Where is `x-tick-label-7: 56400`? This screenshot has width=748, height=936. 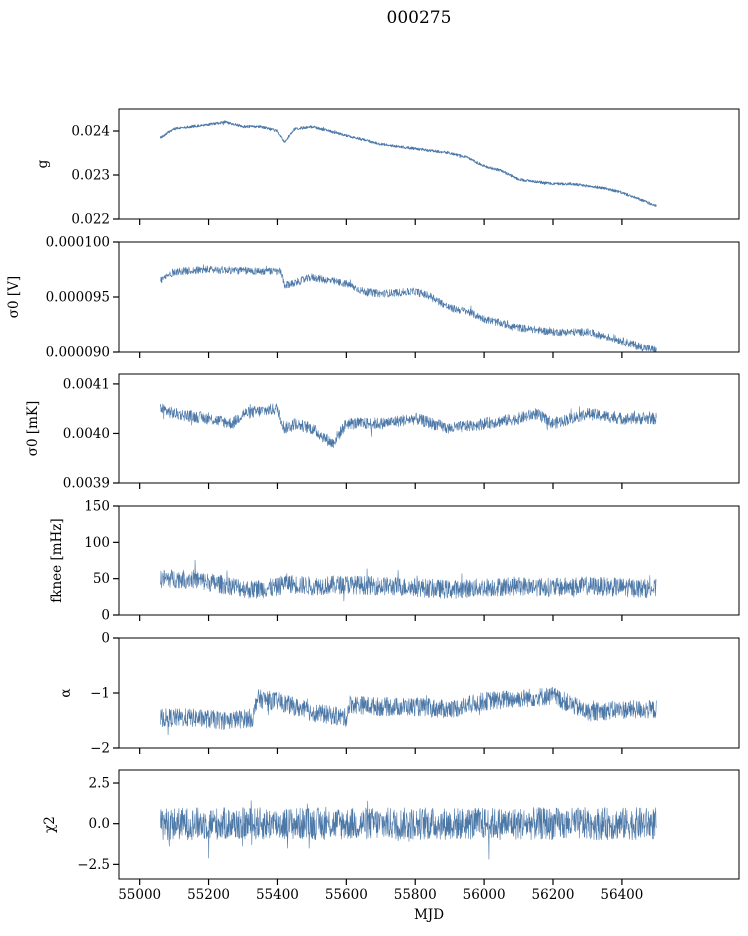 x-tick-label-7: 56400 is located at coordinates (621, 895).